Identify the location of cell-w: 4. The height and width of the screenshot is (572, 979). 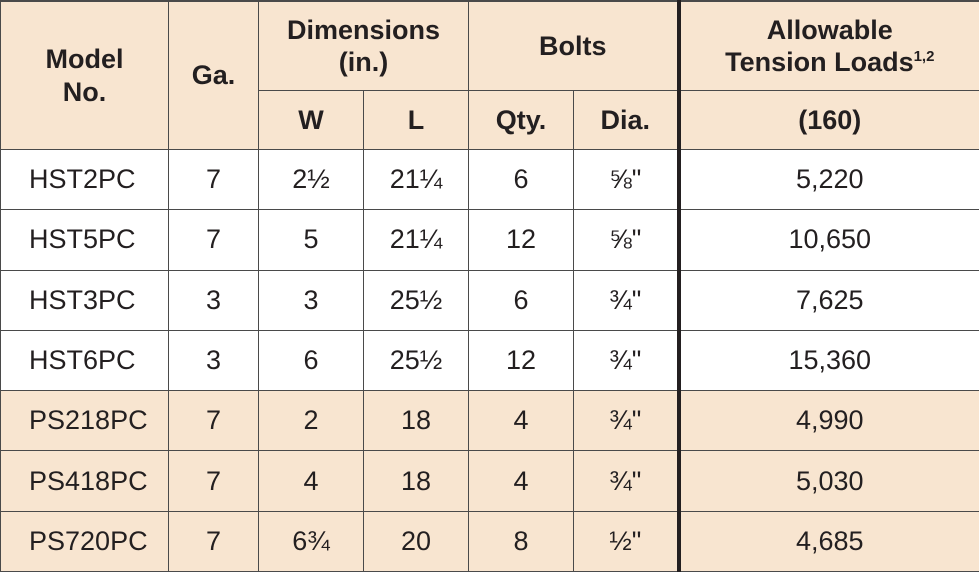
(311, 481).